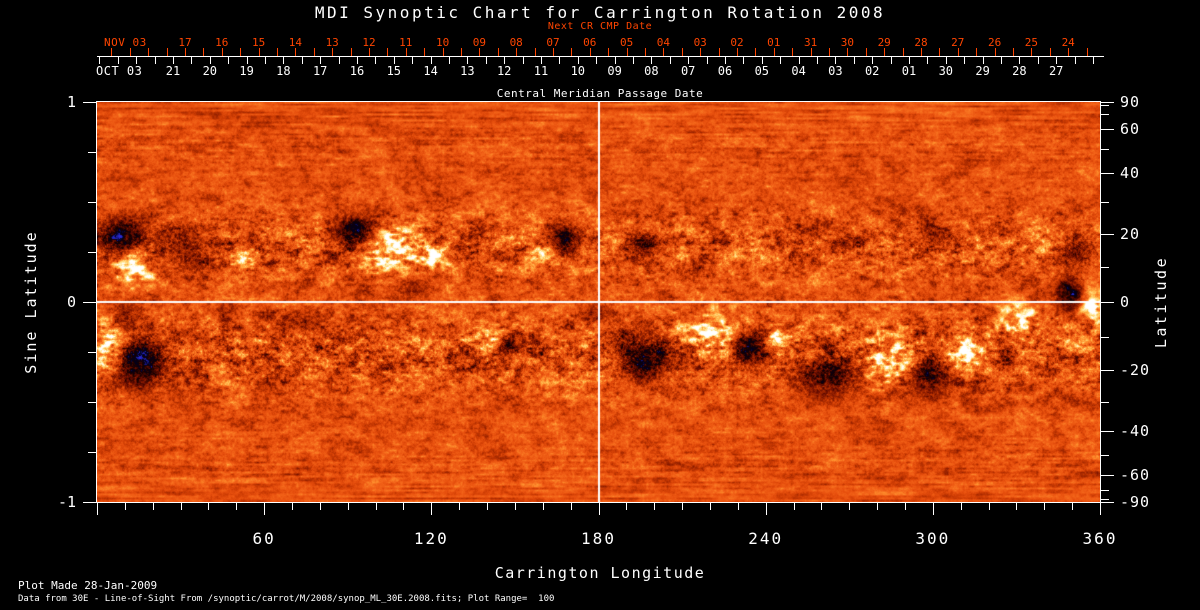  What do you see at coordinates (92, 152) in the screenshot?
I see `sine-lat-minor-tick` at bounding box center [92, 152].